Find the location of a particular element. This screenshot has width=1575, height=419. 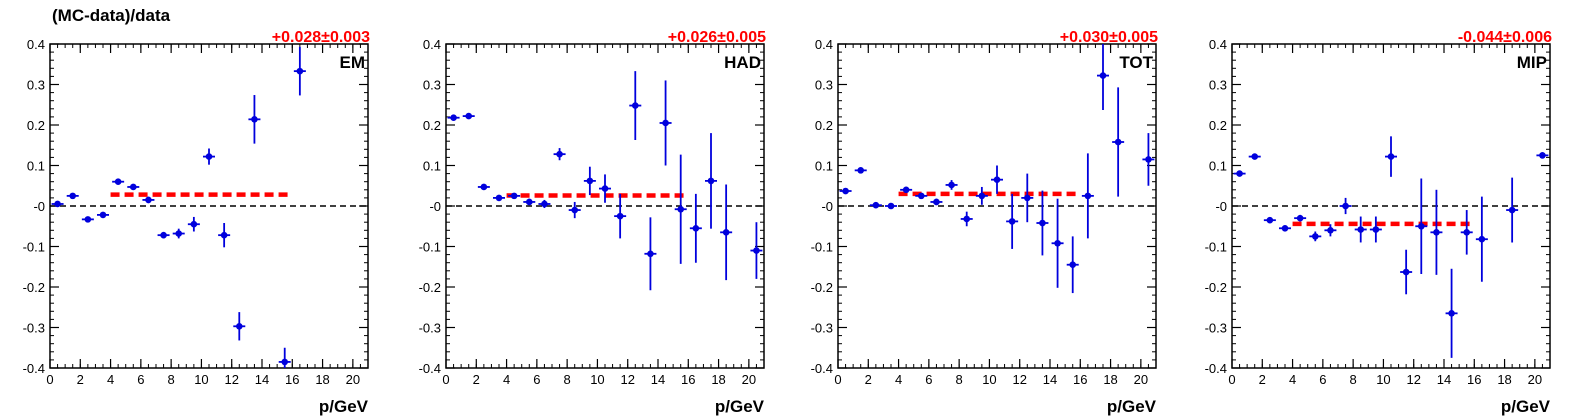

panel-tot-xtick-label: 0 is located at coordinates (837, 379).